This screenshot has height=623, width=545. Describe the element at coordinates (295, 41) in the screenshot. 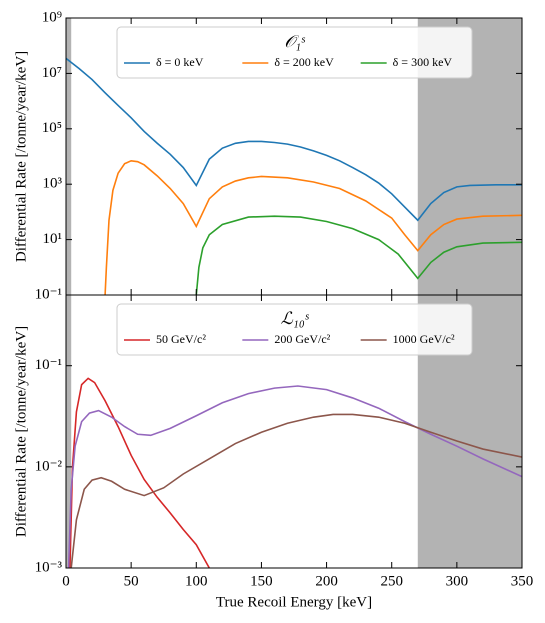

I see `legend-title: 𝒪₁ˢ` at that location.